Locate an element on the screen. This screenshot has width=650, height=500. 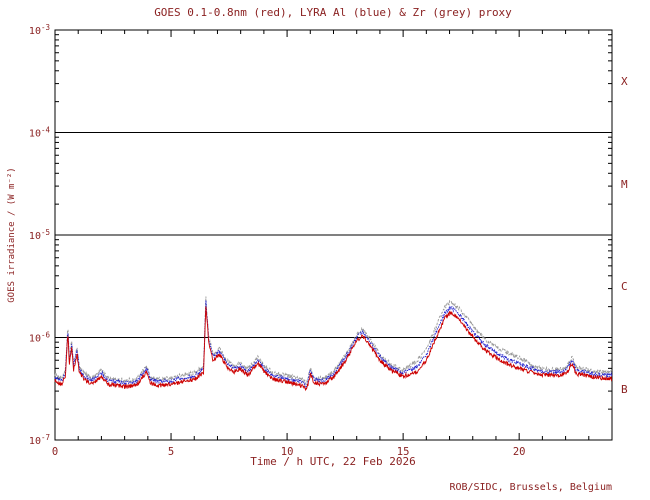
flare-class-label-b: B is located at coordinates (624, 389).